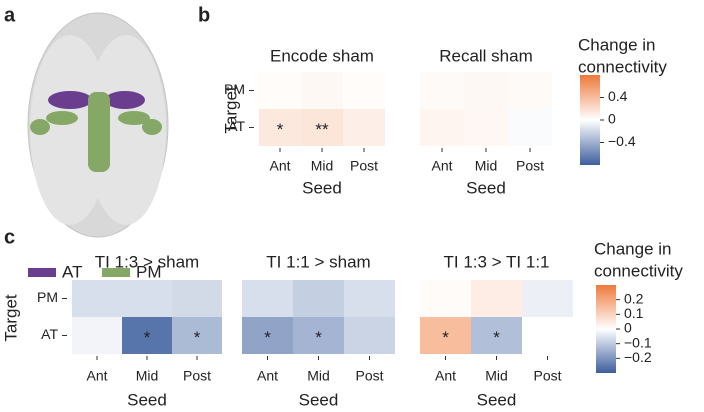 The width and height of the screenshot is (704, 412). I want to click on colorbar-tick-label: −0.4, so click(622, 141).